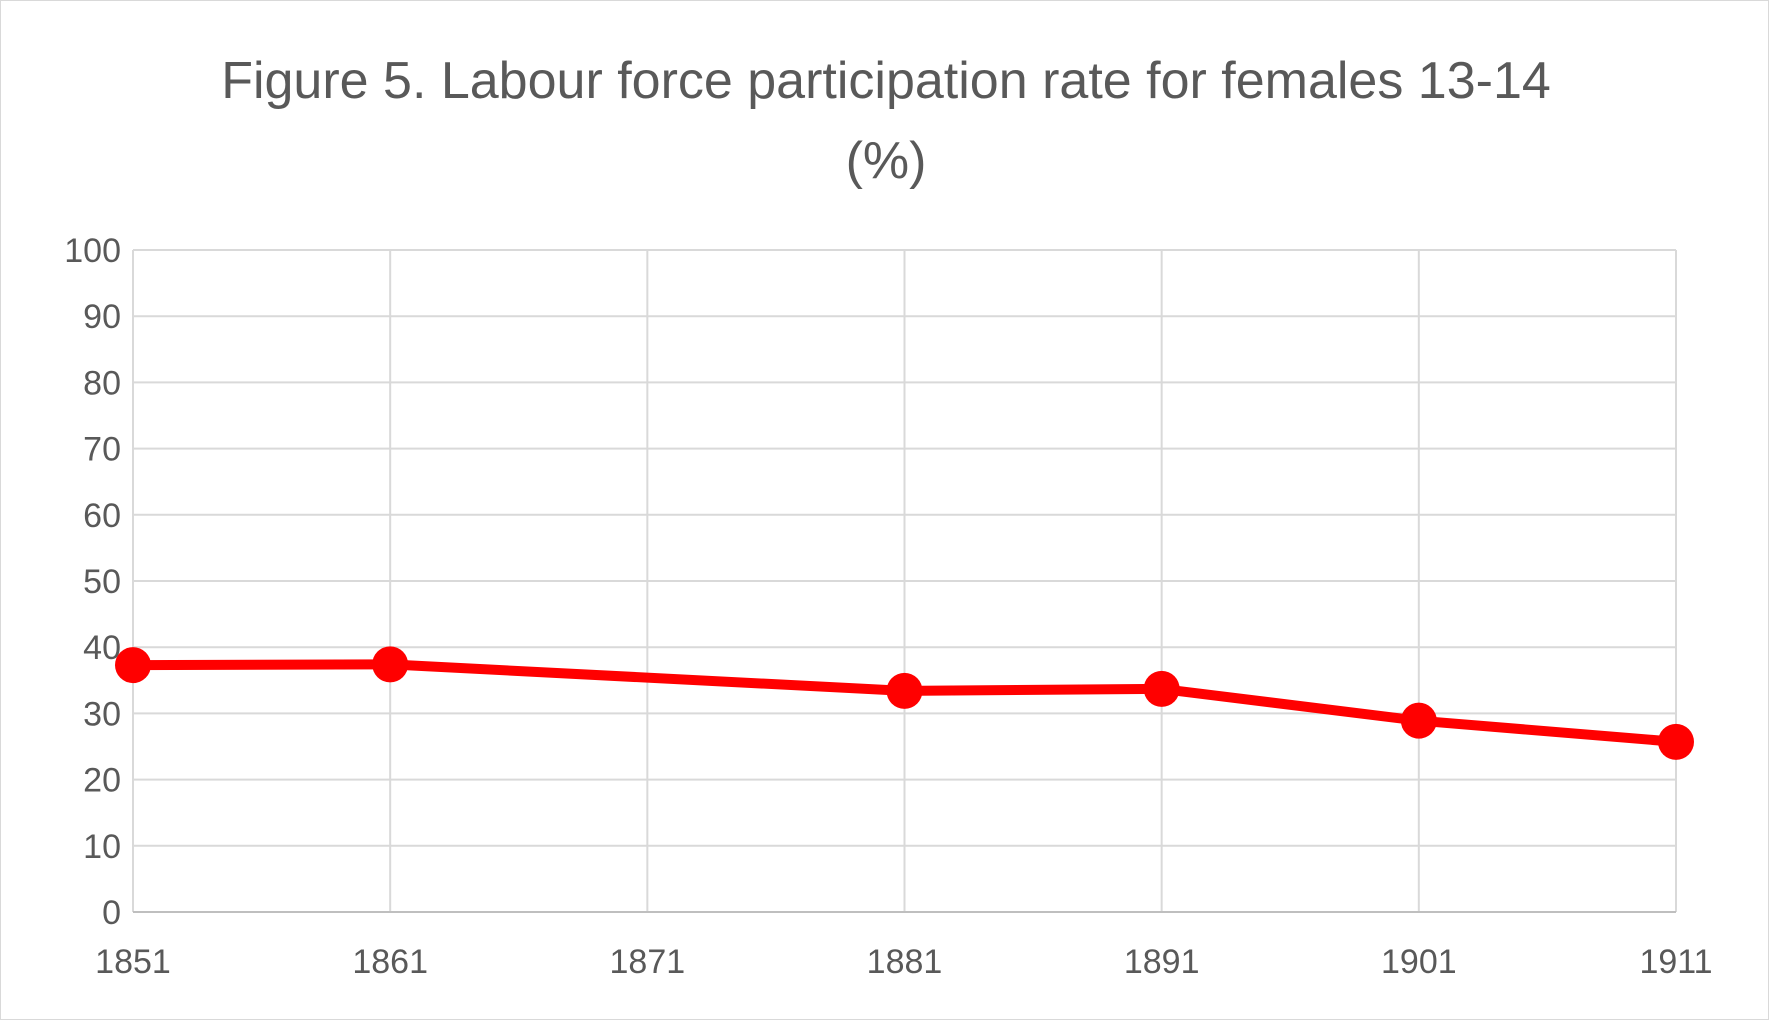 The image size is (1769, 1020). What do you see at coordinates (648, 962) in the screenshot?
I see `x-tick-label: 1871` at bounding box center [648, 962].